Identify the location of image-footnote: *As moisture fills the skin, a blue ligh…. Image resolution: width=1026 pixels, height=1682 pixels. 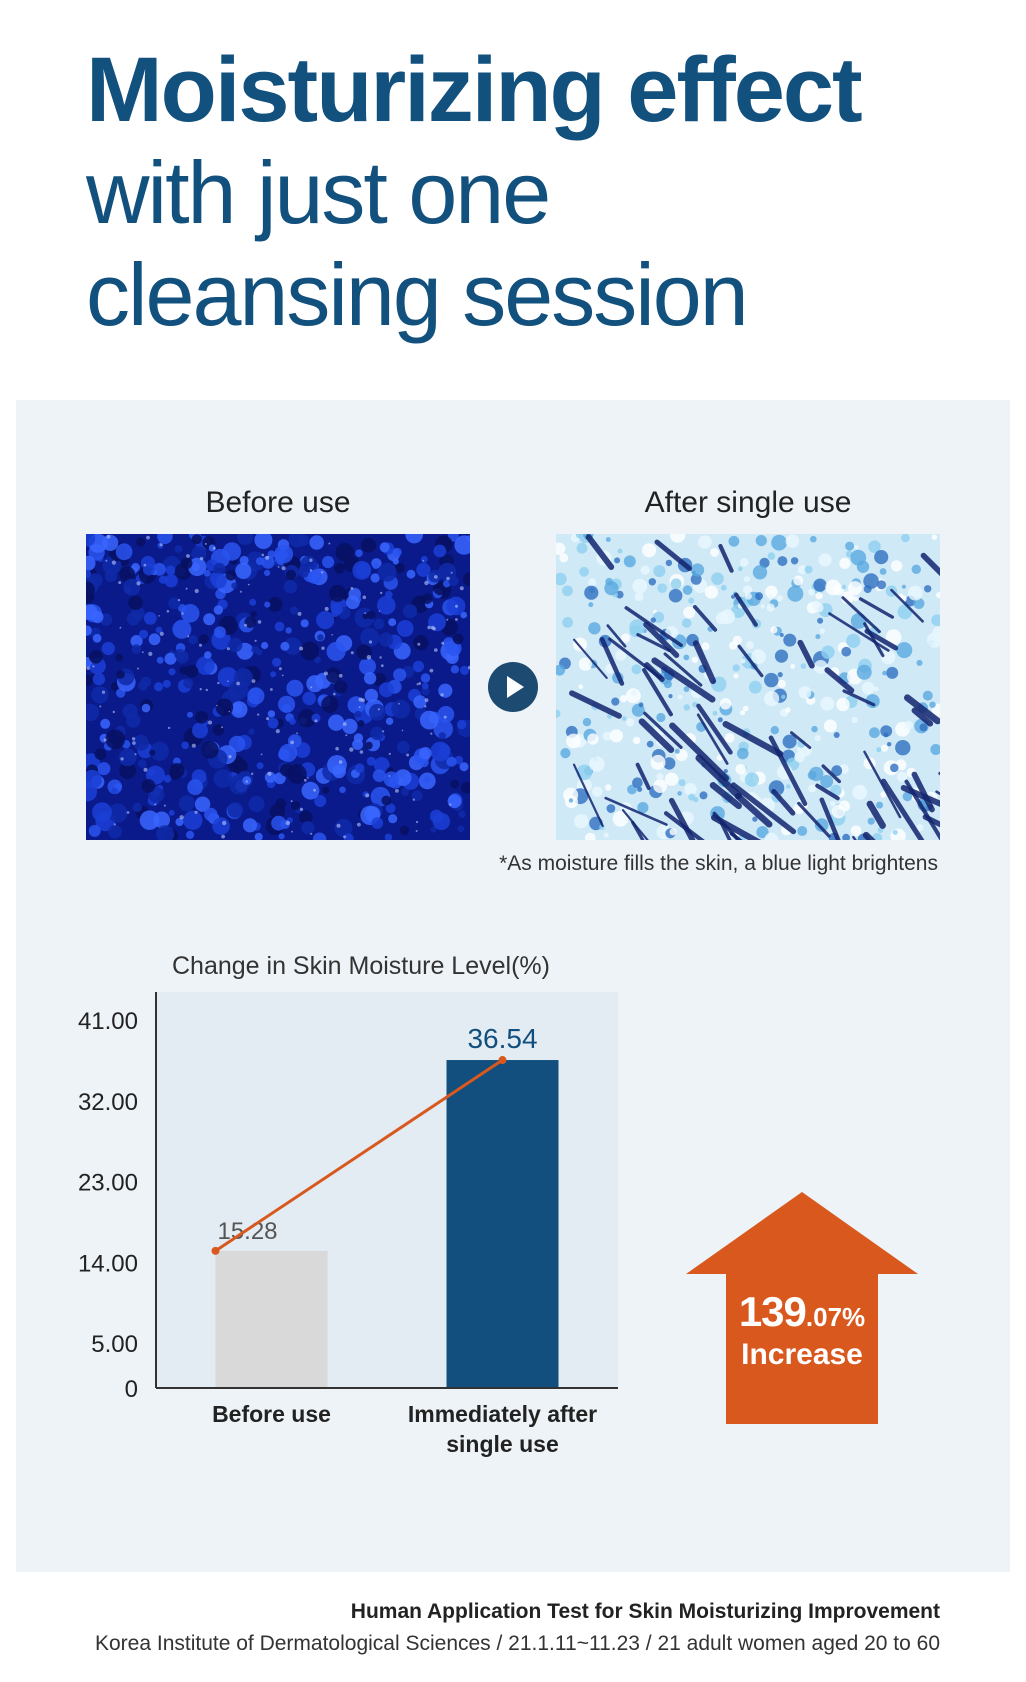
(718, 863).